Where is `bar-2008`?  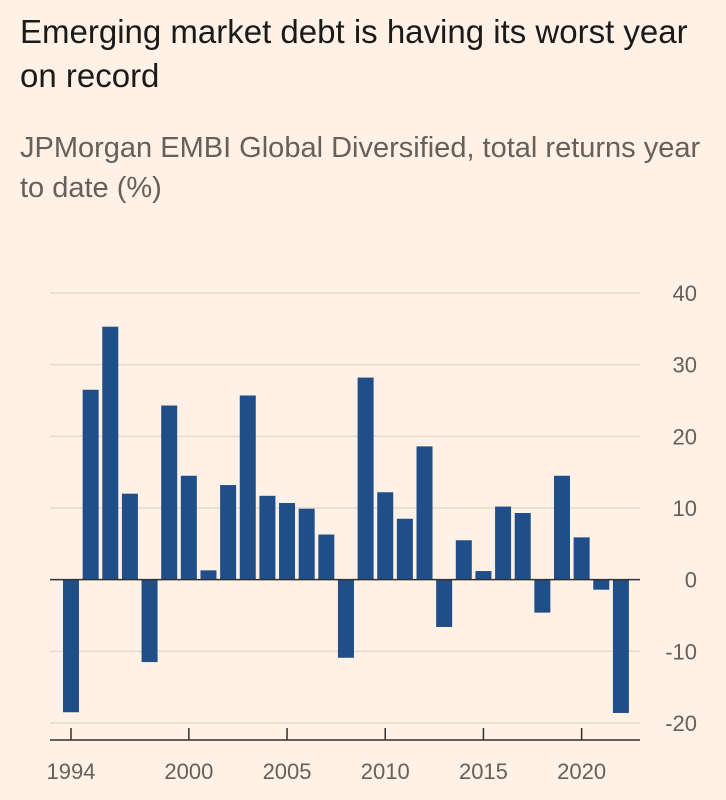
bar-2008 is located at coordinates (345, 618).